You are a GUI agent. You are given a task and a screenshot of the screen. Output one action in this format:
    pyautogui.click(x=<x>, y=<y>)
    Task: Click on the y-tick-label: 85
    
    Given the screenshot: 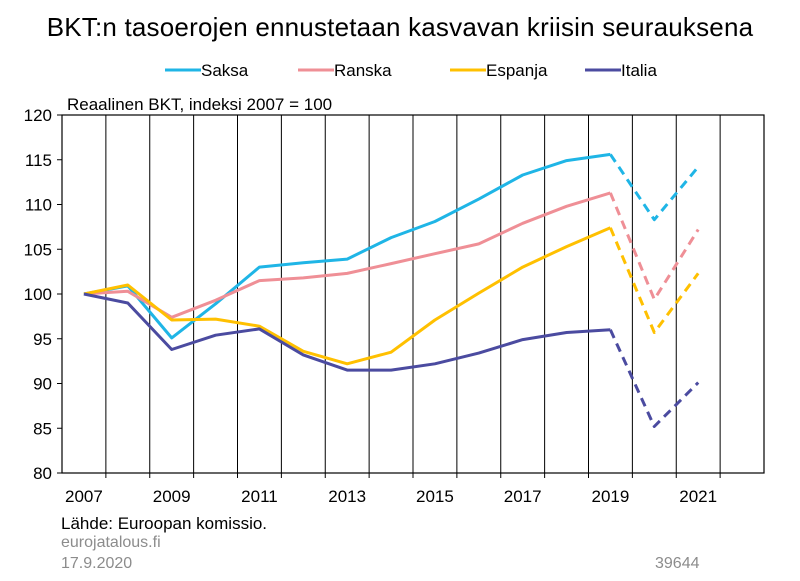 What is the action you would take?
    pyautogui.click(x=42, y=428)
    